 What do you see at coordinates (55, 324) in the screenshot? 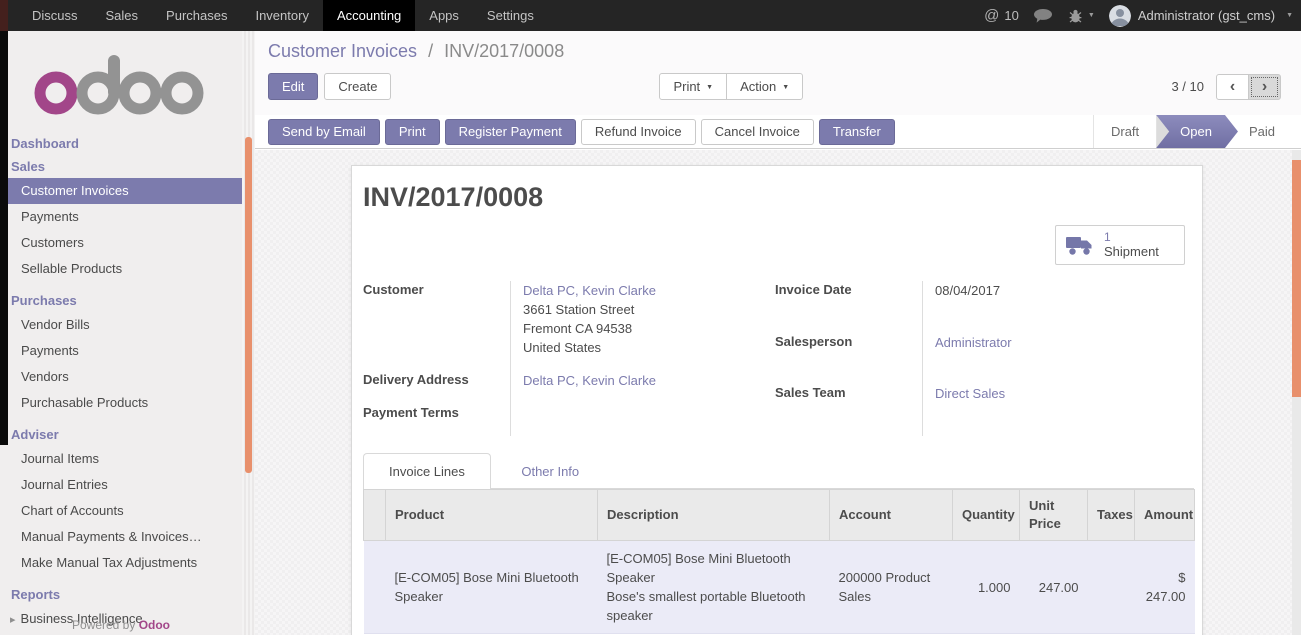
I see `sidebar-item-vendor-bills: Vendor Bills` at bounding box center [55, 324].